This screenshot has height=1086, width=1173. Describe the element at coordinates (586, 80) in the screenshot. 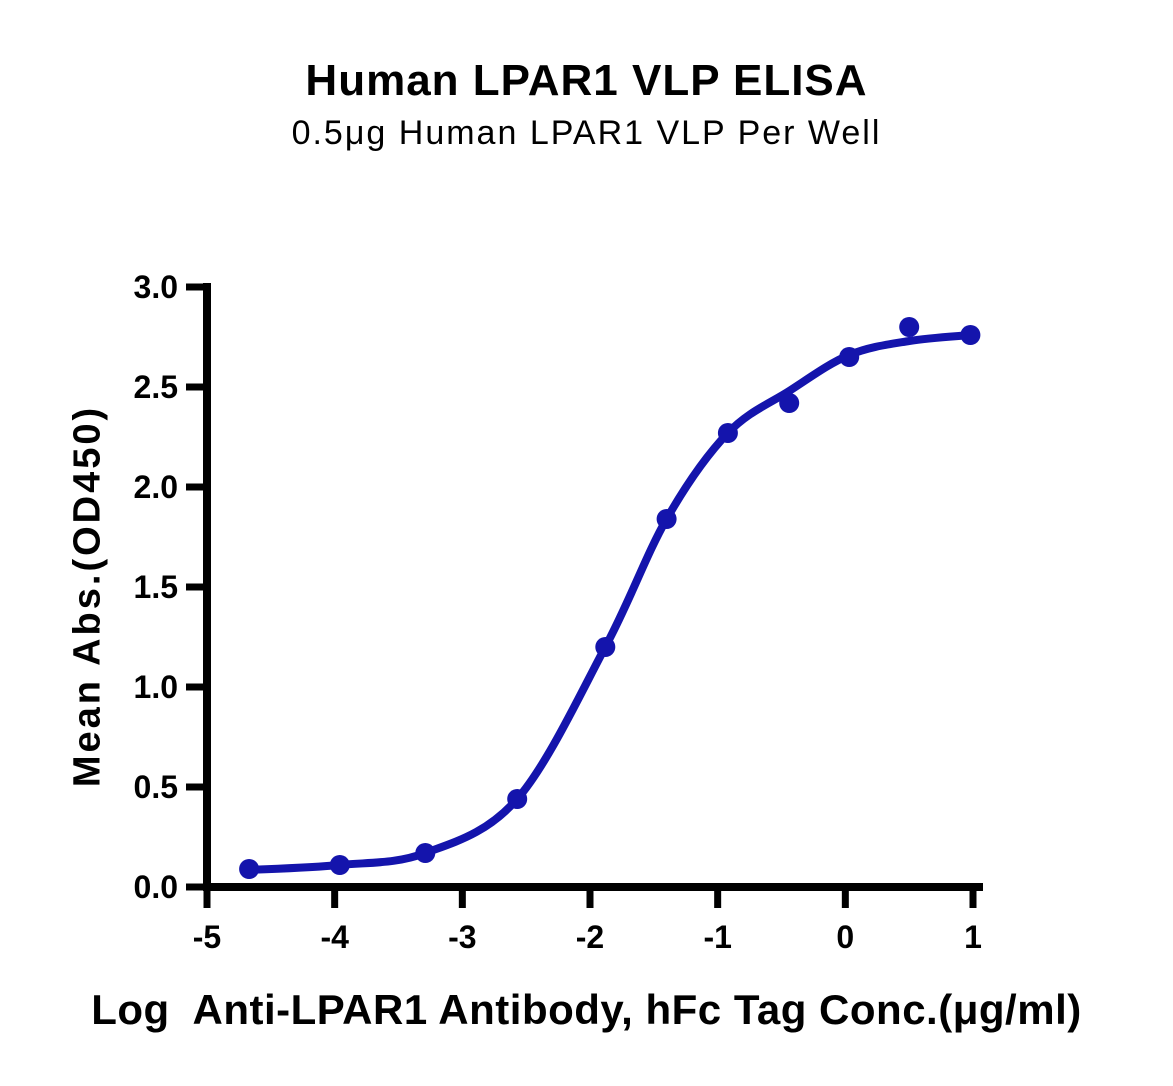

I see `chart-title: Human LPAR1 VLP ELISA` at that location.